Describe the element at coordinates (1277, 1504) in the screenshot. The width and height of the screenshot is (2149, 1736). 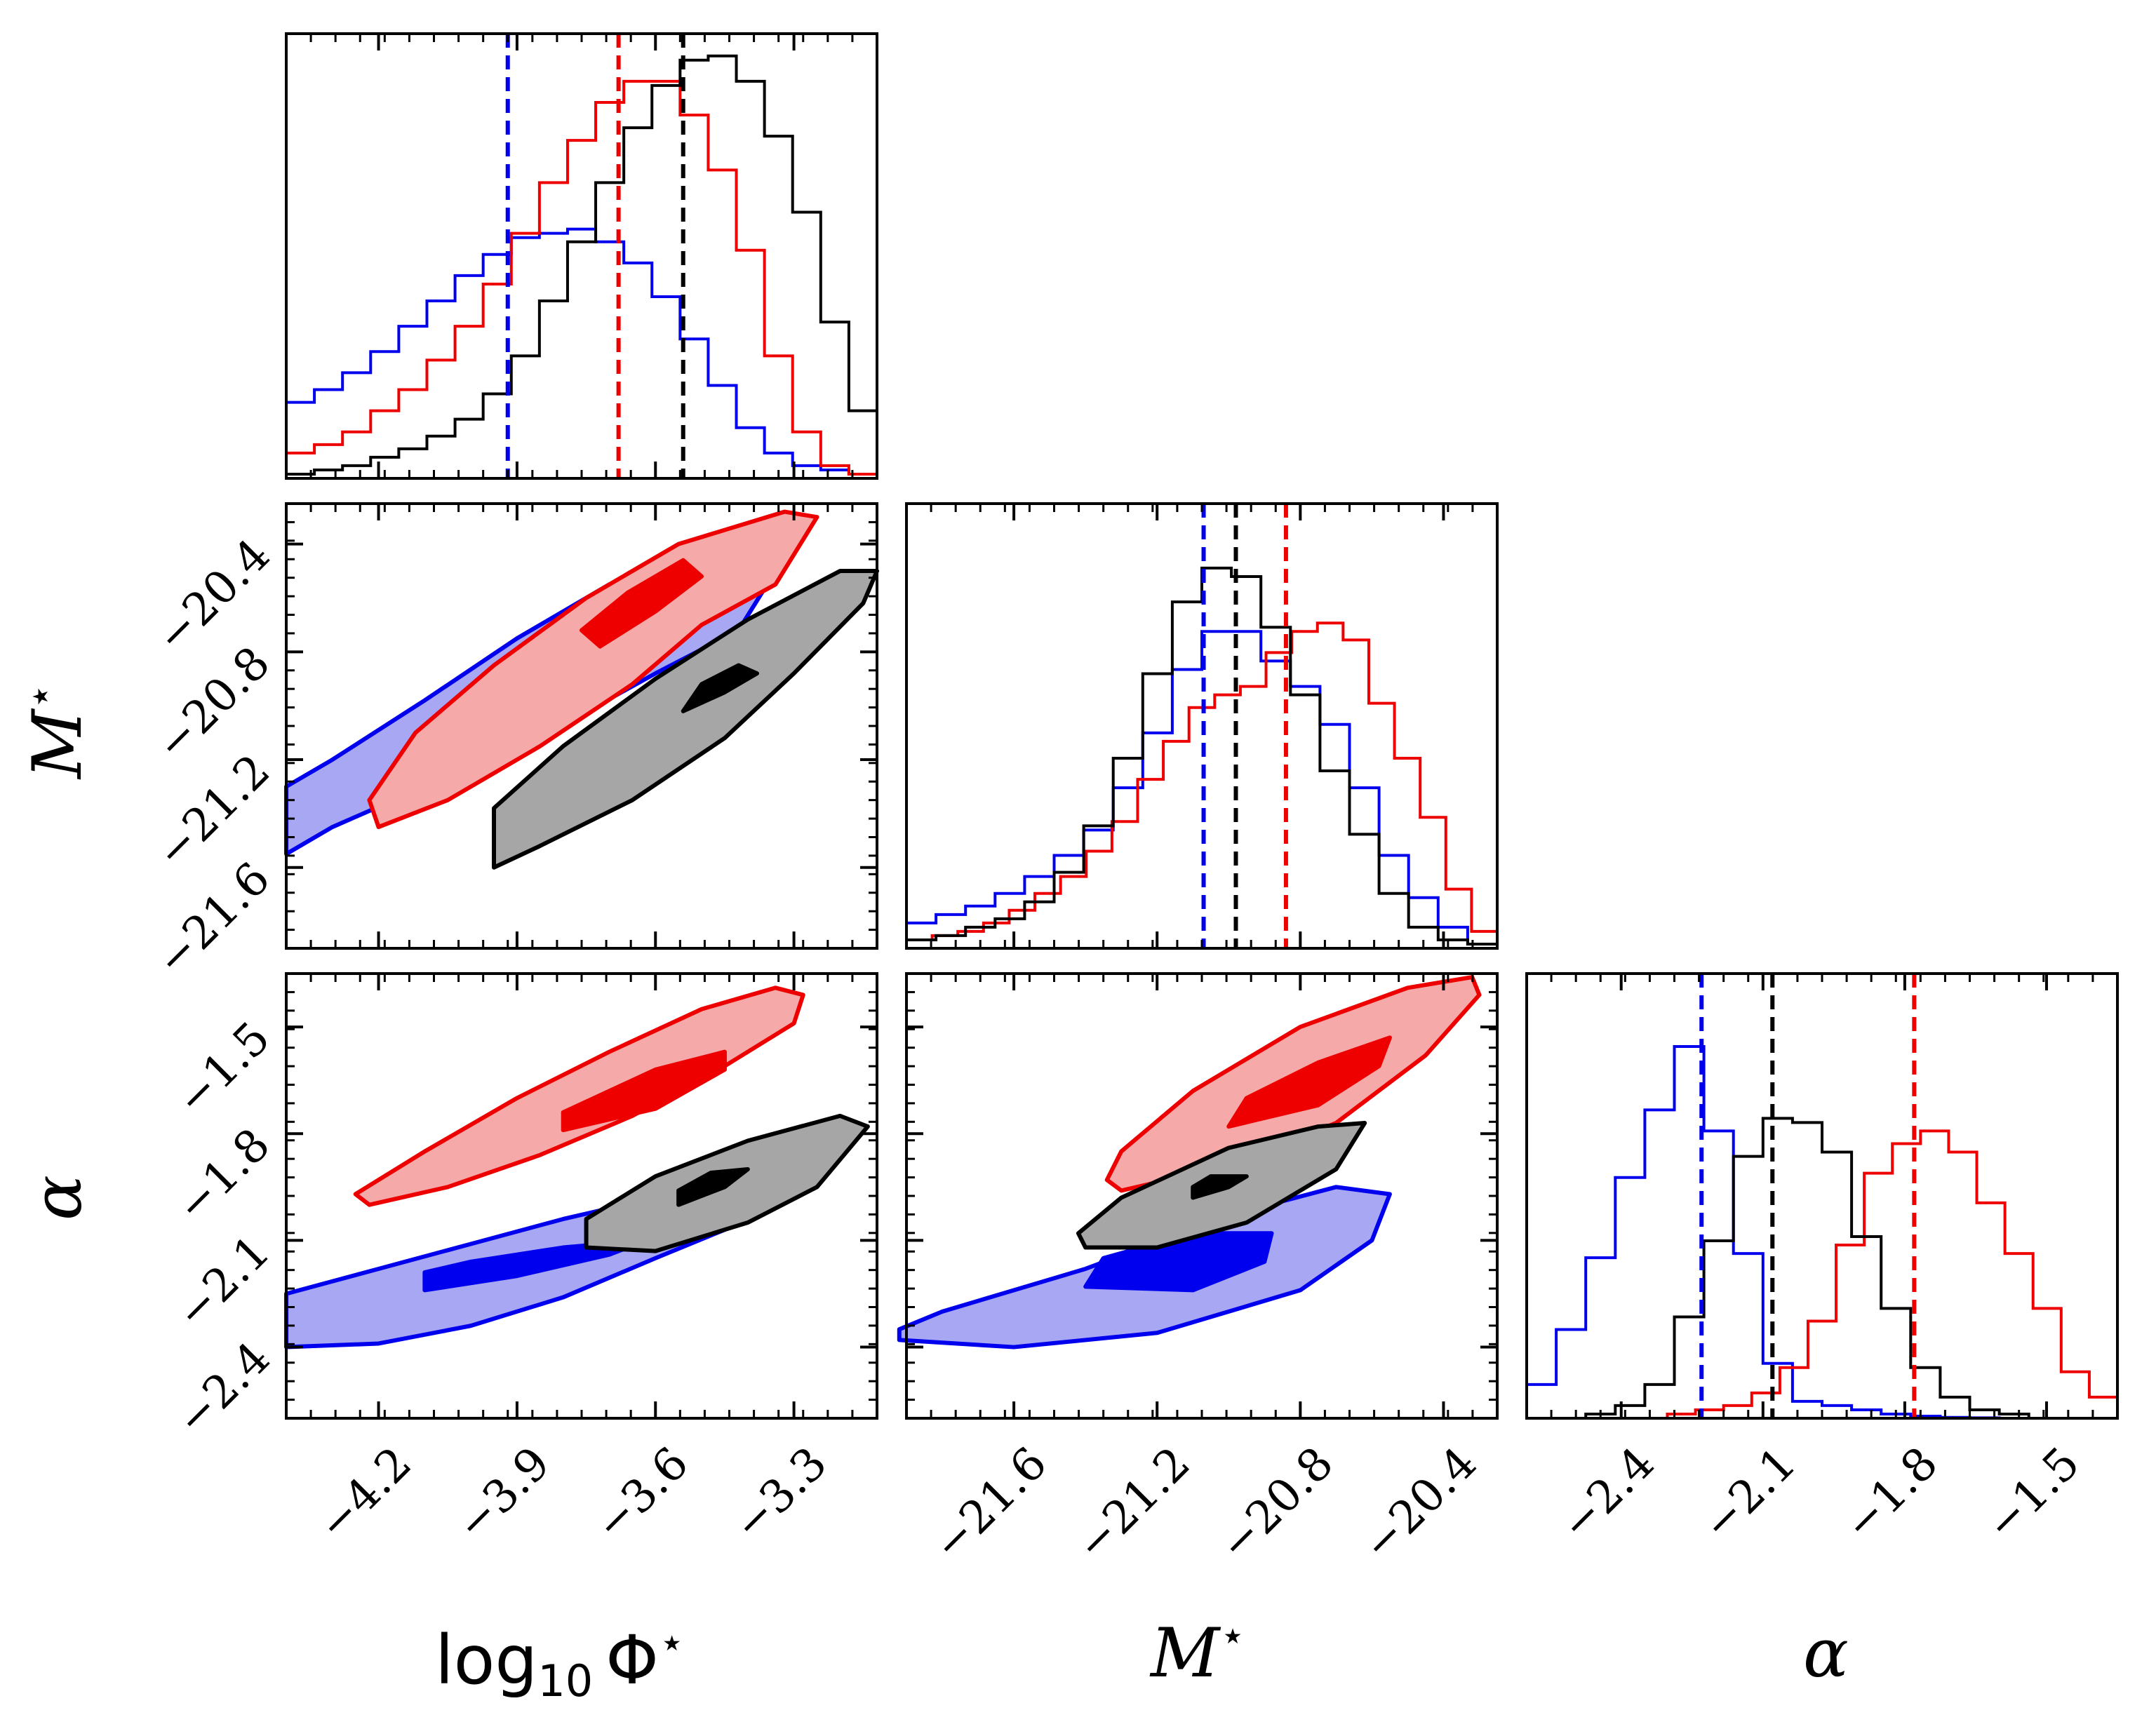
I see `xtick-label-mstar: −20.8` at that location.